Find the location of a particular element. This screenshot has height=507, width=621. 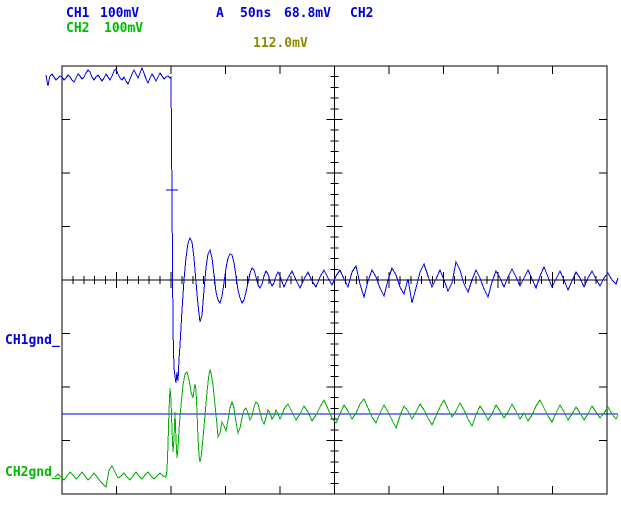

ch1-ground-label: CH1gnd_ is located at coordinates (32, 340).